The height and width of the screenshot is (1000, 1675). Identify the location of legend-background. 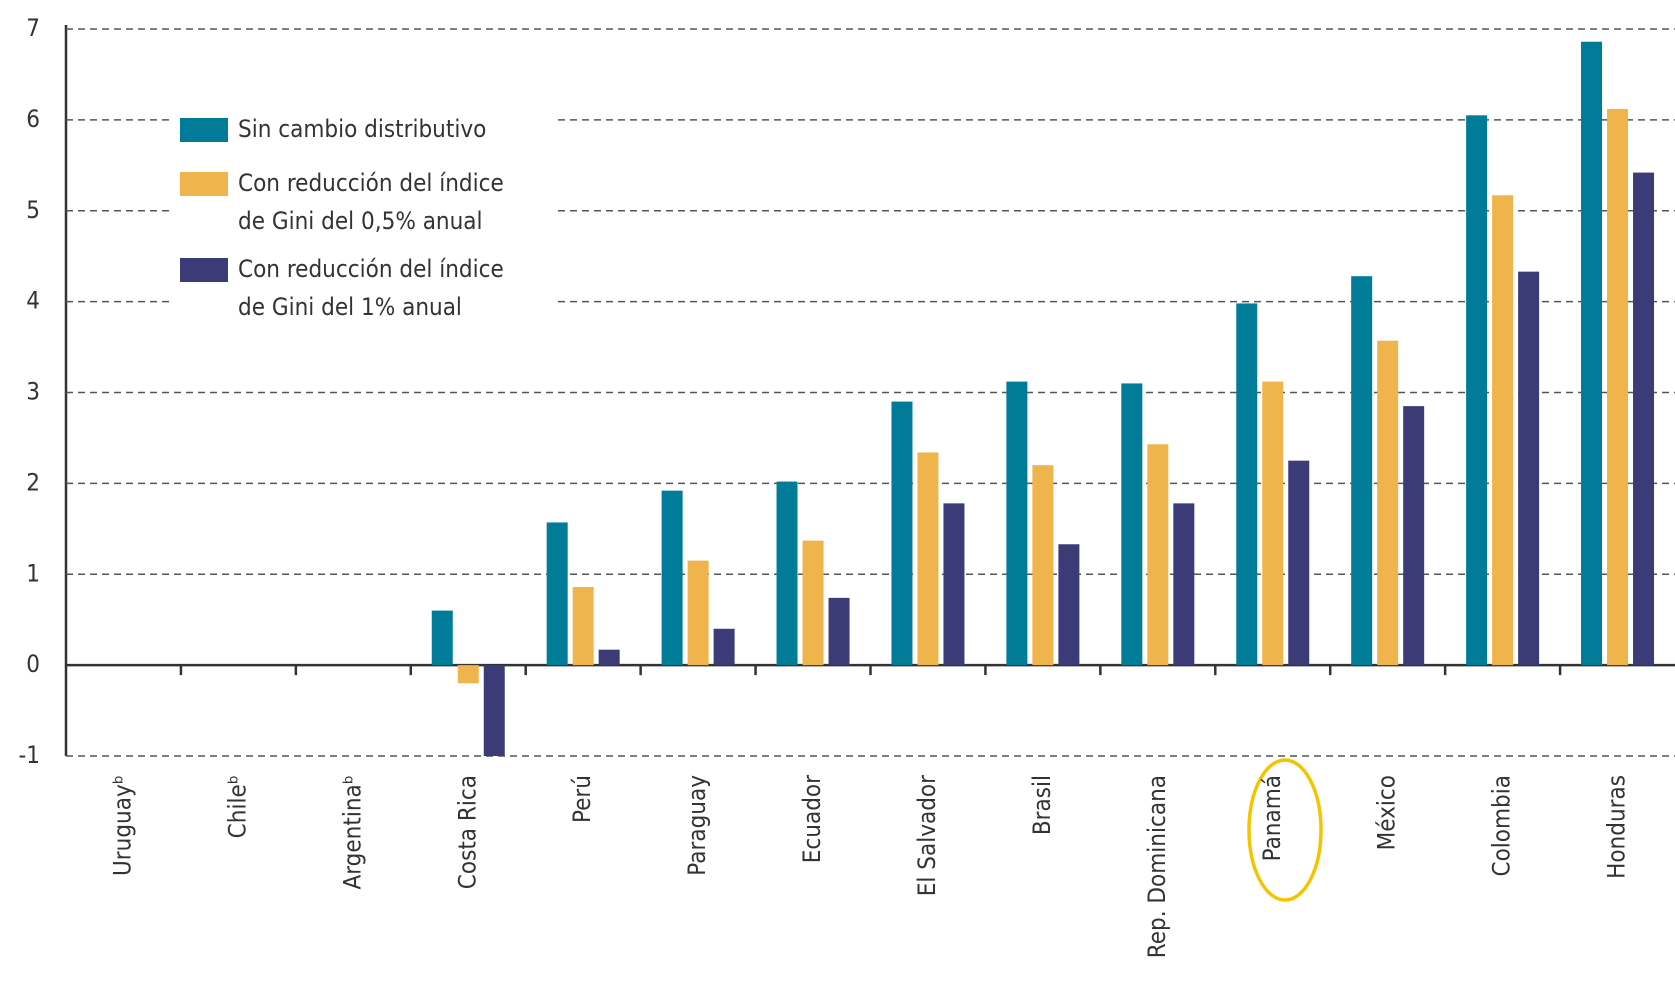
(362, 222).